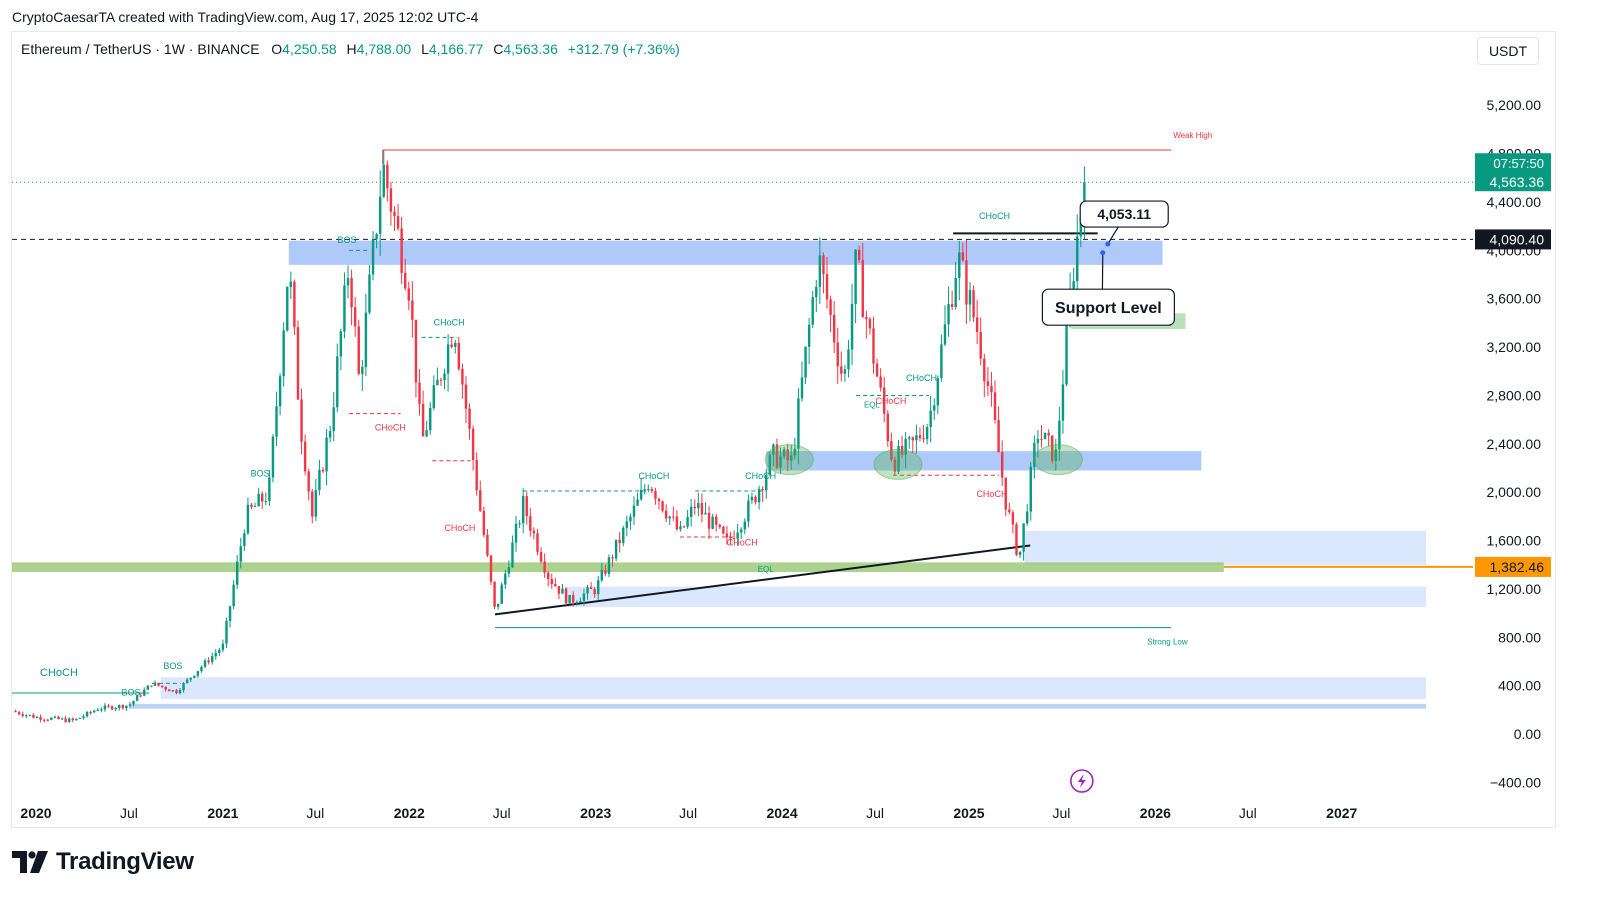 This screenshot has width=1600, height=916. Describe the element at coordinates (623, 49) in the screenshot. I see `change-value: +312.79 (+7.36%)` at that location.